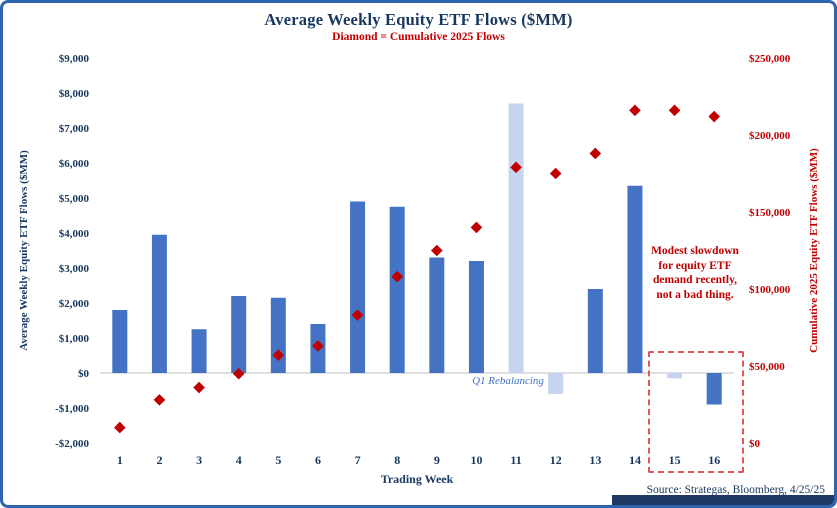 This screenshot has width=837, height=508. I want to click on left-axis-tick: -$2,000, so click(72, 444).